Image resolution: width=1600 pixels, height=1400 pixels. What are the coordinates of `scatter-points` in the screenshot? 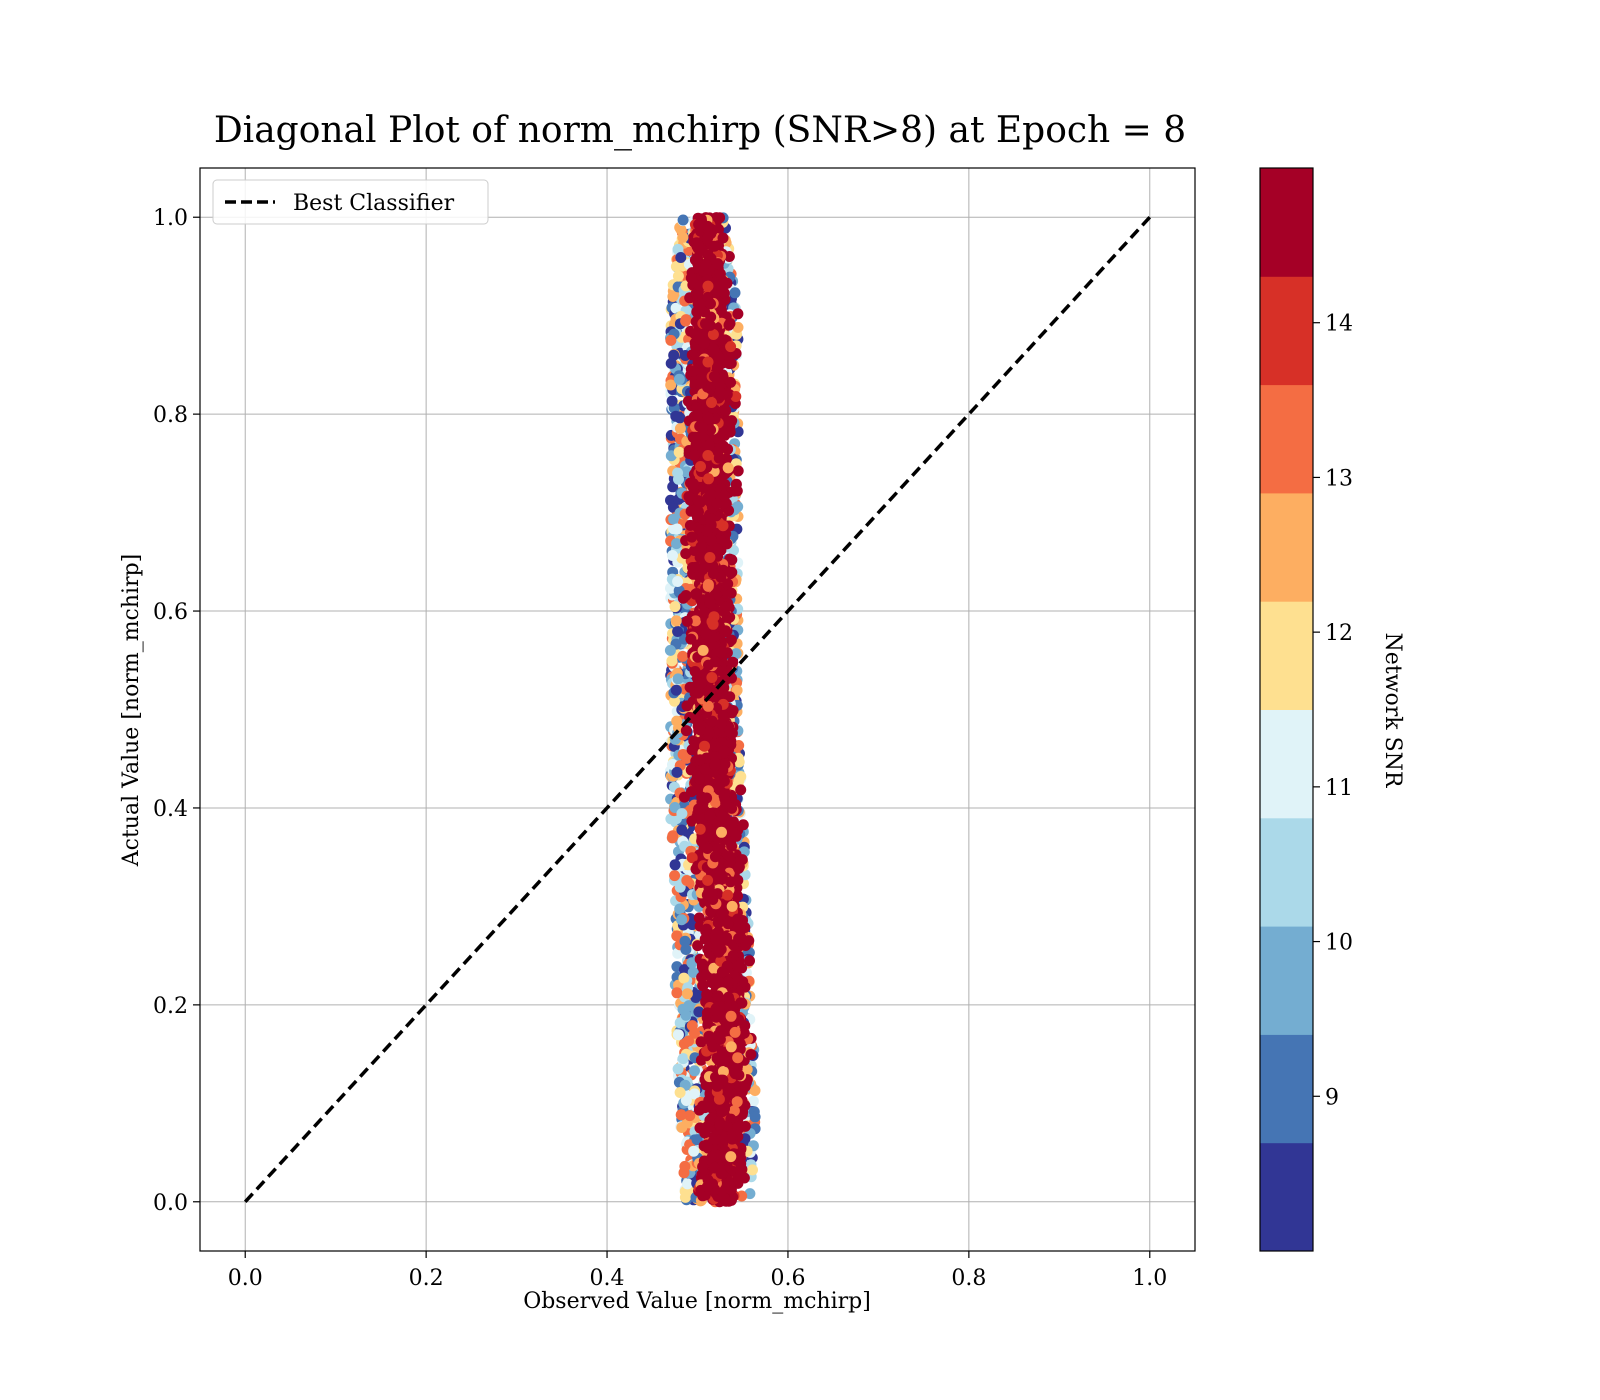 It's located at (712, 710).